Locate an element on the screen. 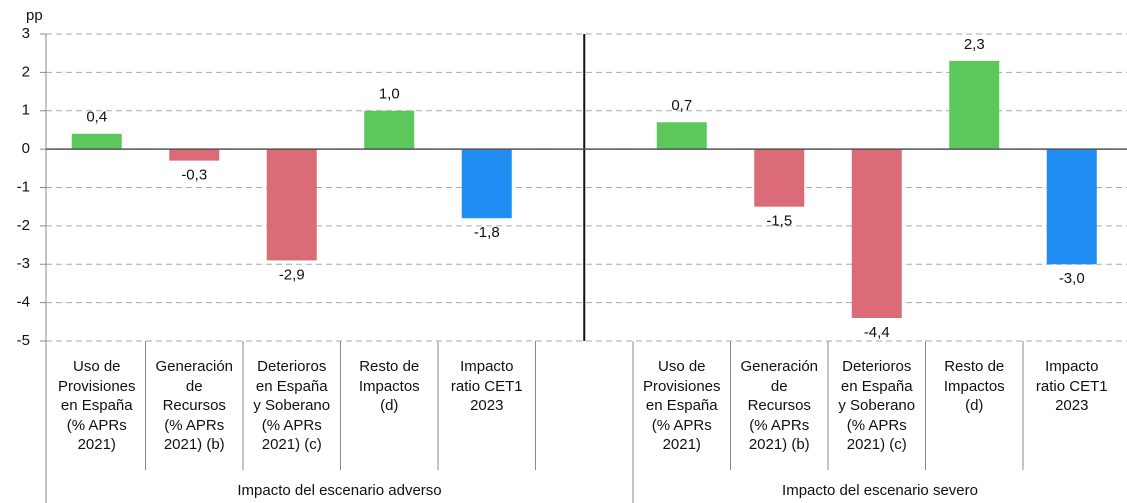 This screenshot has width=1127, height=503. value-label: -1,5 is located at coordinates (779, 221).